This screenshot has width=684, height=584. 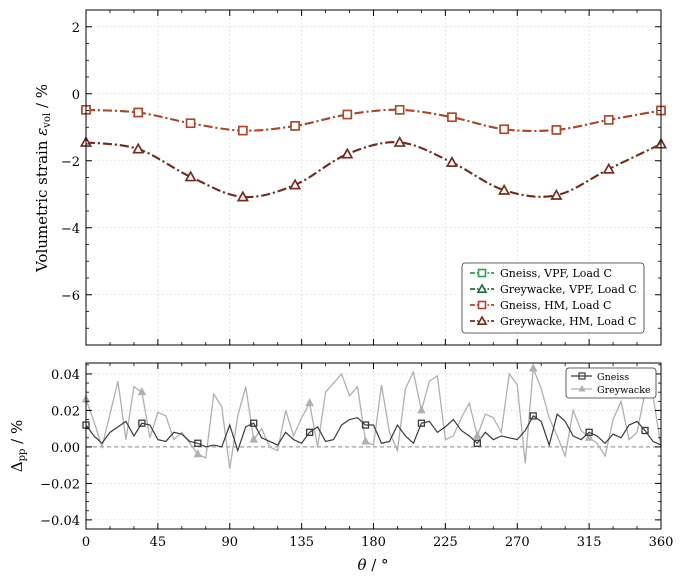 I want to click on x-tick-label: 135, so click(x=301, y=542).